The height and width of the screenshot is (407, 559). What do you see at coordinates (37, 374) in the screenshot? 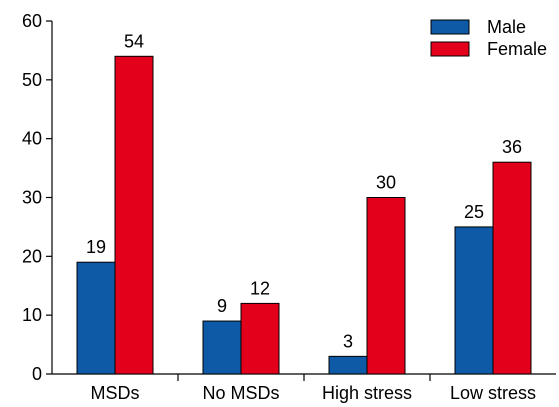
I see `y-tick-label: 0` at bounding box center [37, 374].